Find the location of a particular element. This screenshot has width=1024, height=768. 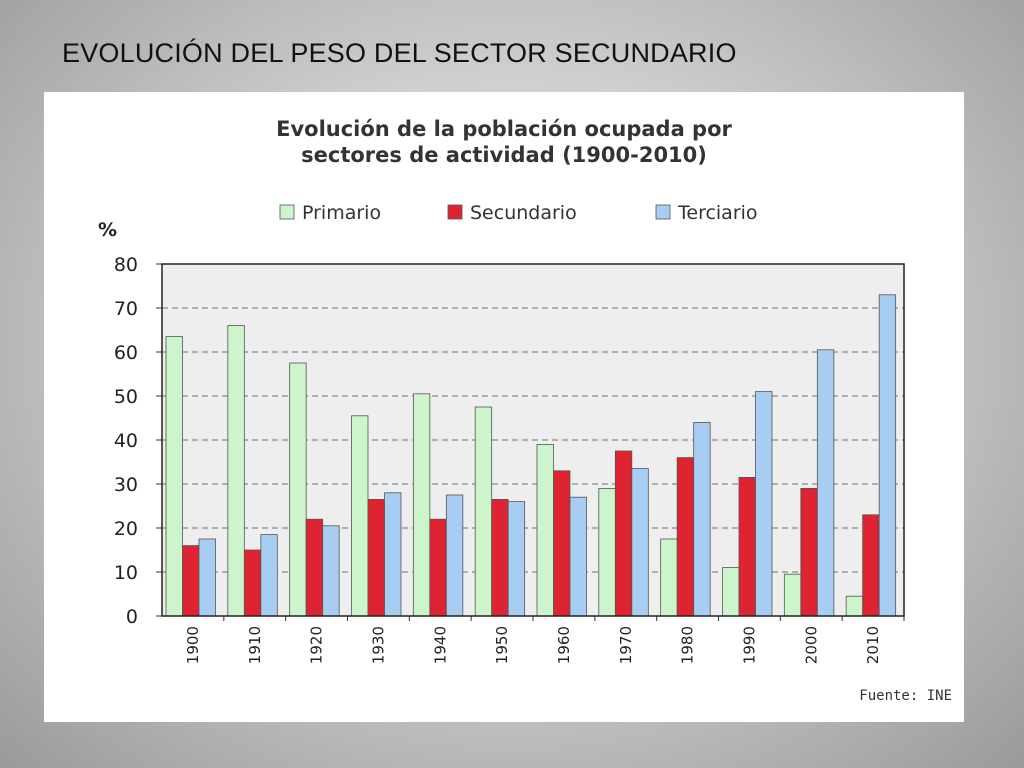

bar-secundario-1910 is located at coordinates (252, 583).